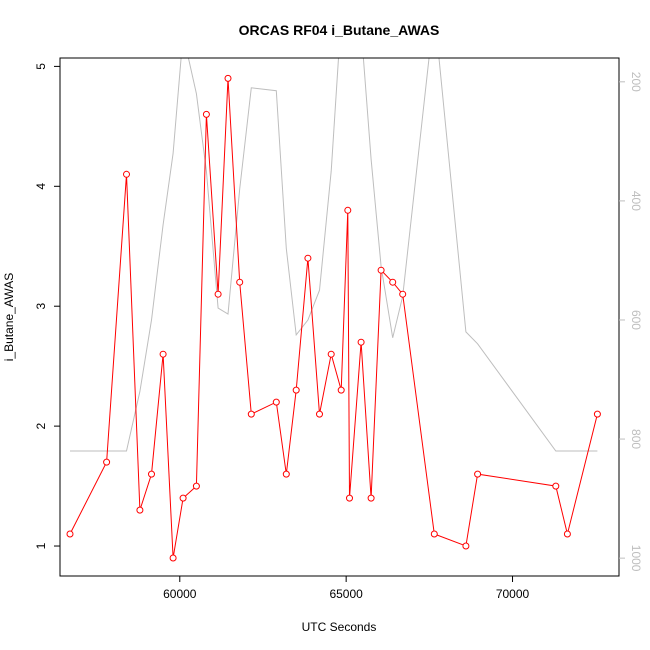 The image size is (650, 650). What do you see at coordinates (636, 201) in the screenshot?
I see `right-tick-label: 400` at bounding box center [636, 201].